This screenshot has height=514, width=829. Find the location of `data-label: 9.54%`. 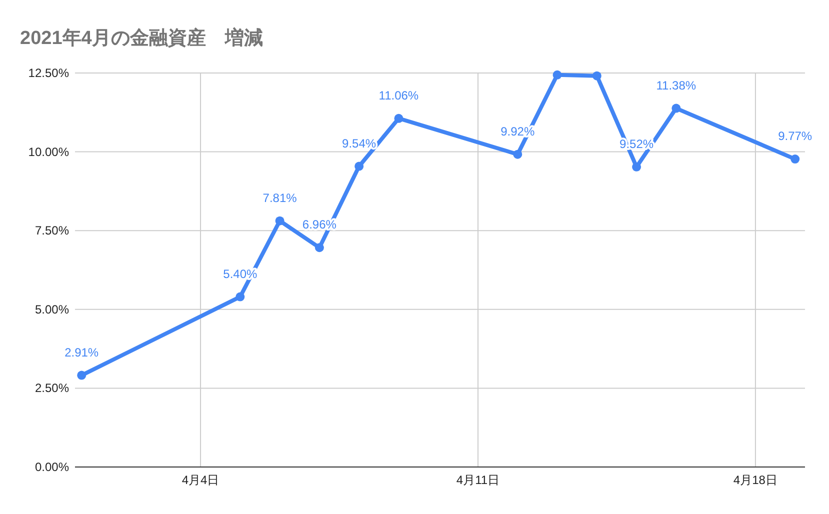

data-label: 9.54% is located at coordinates (359, 143).